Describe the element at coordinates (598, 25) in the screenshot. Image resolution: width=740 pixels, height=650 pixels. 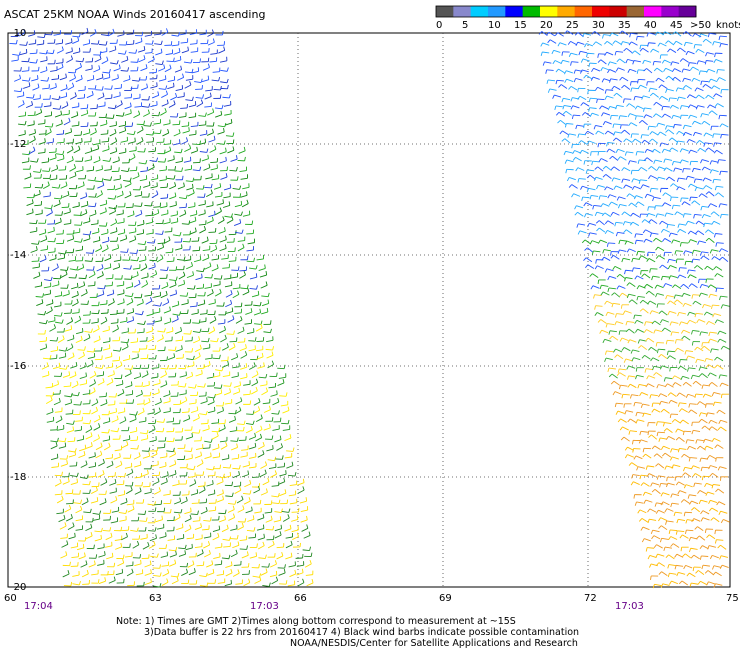
I see `legend-label: 30` at that location.